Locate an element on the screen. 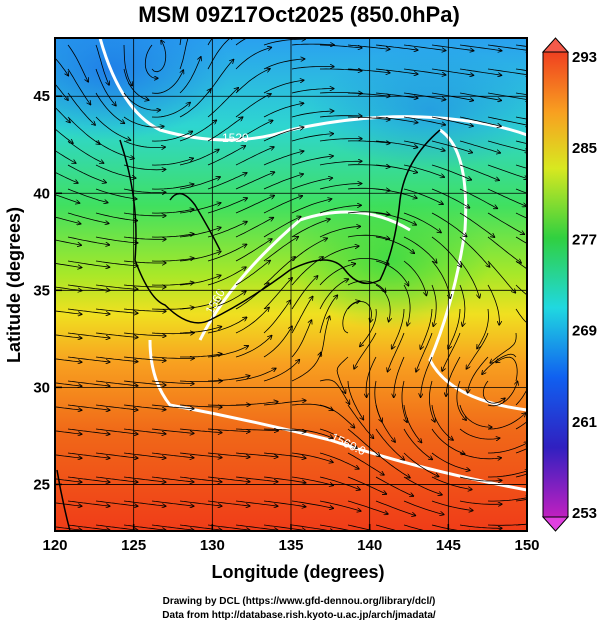 Image resolution: width=599 pixels, height=630 pixels. x-tick-label: 130 is located at coordinates (212, 545).